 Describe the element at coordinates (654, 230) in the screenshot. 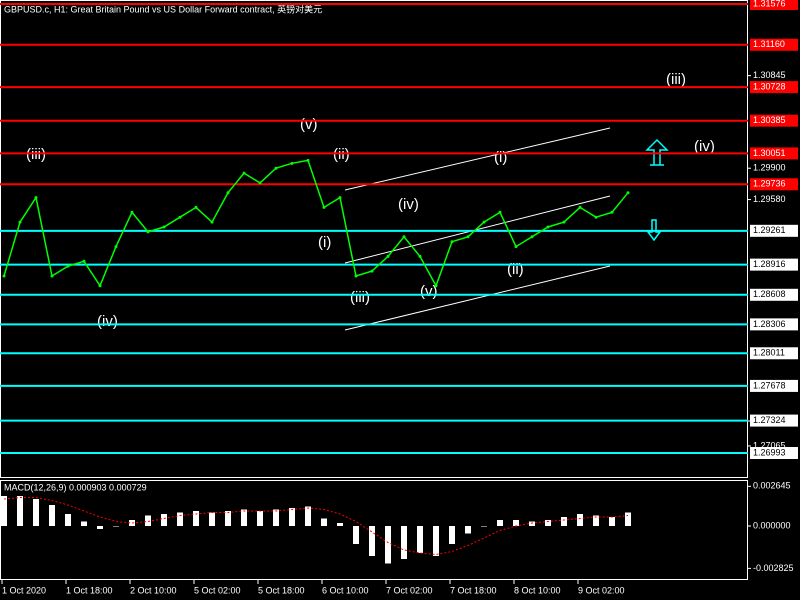

I see `sell-arrow` at that location.